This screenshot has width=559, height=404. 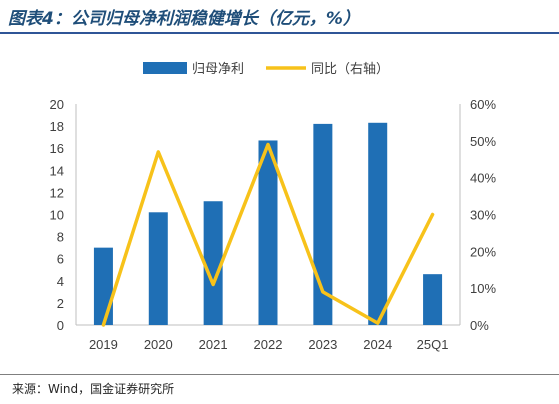 I want to click on x-tick-label: 2020, so click(x=158, y=344).